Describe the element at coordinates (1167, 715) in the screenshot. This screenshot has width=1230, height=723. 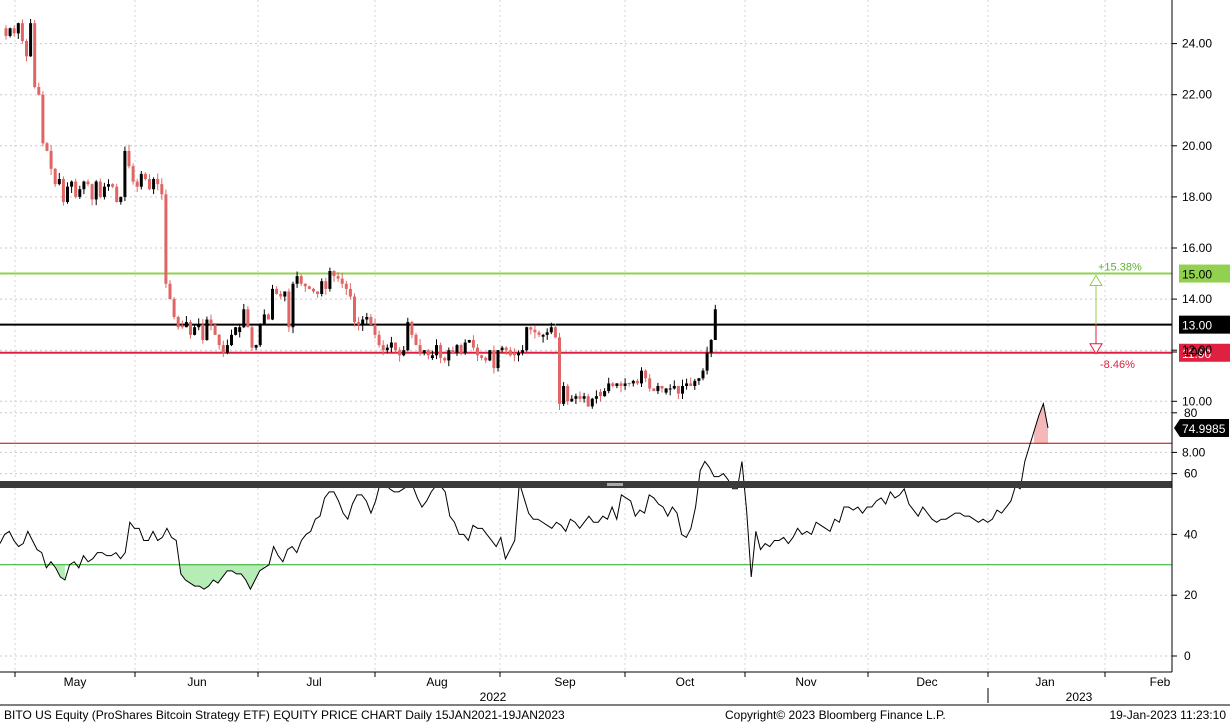
I see `footer-right: 19-Jan-2023 11:23:10` at that location.